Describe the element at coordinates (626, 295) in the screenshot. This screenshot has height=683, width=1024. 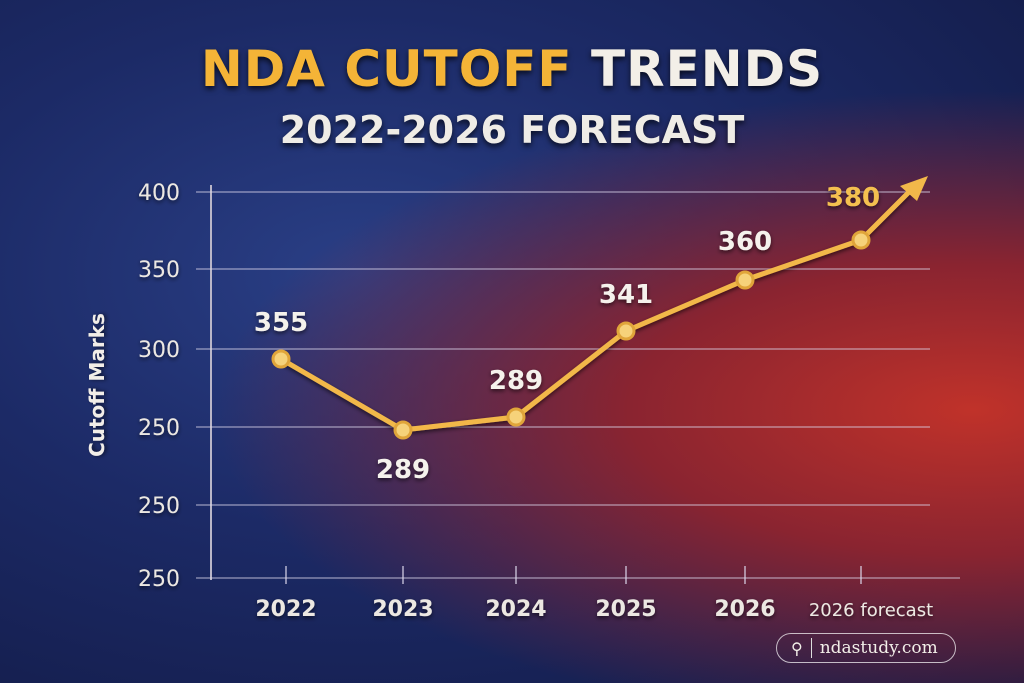
I see `data-label: 341` at that location.